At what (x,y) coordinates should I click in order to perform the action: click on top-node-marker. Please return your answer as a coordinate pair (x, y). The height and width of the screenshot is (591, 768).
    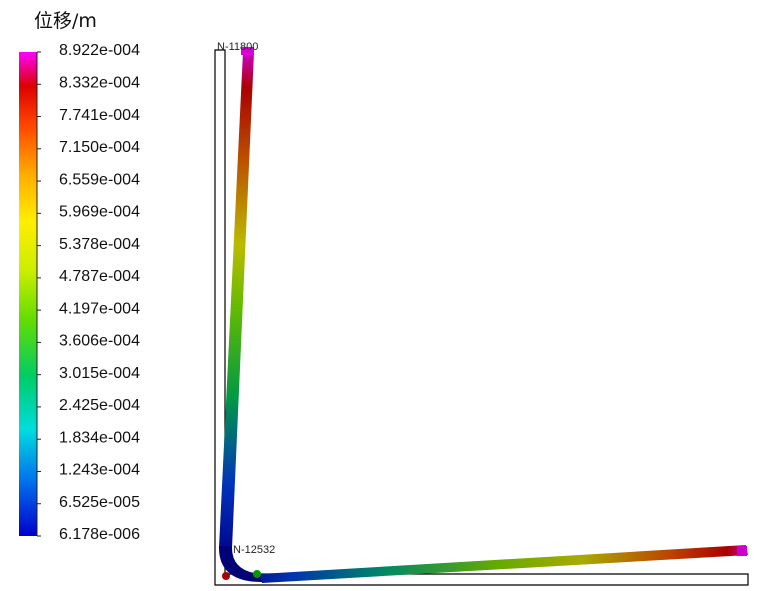
    Looking at the image, I should click on (247, 51).